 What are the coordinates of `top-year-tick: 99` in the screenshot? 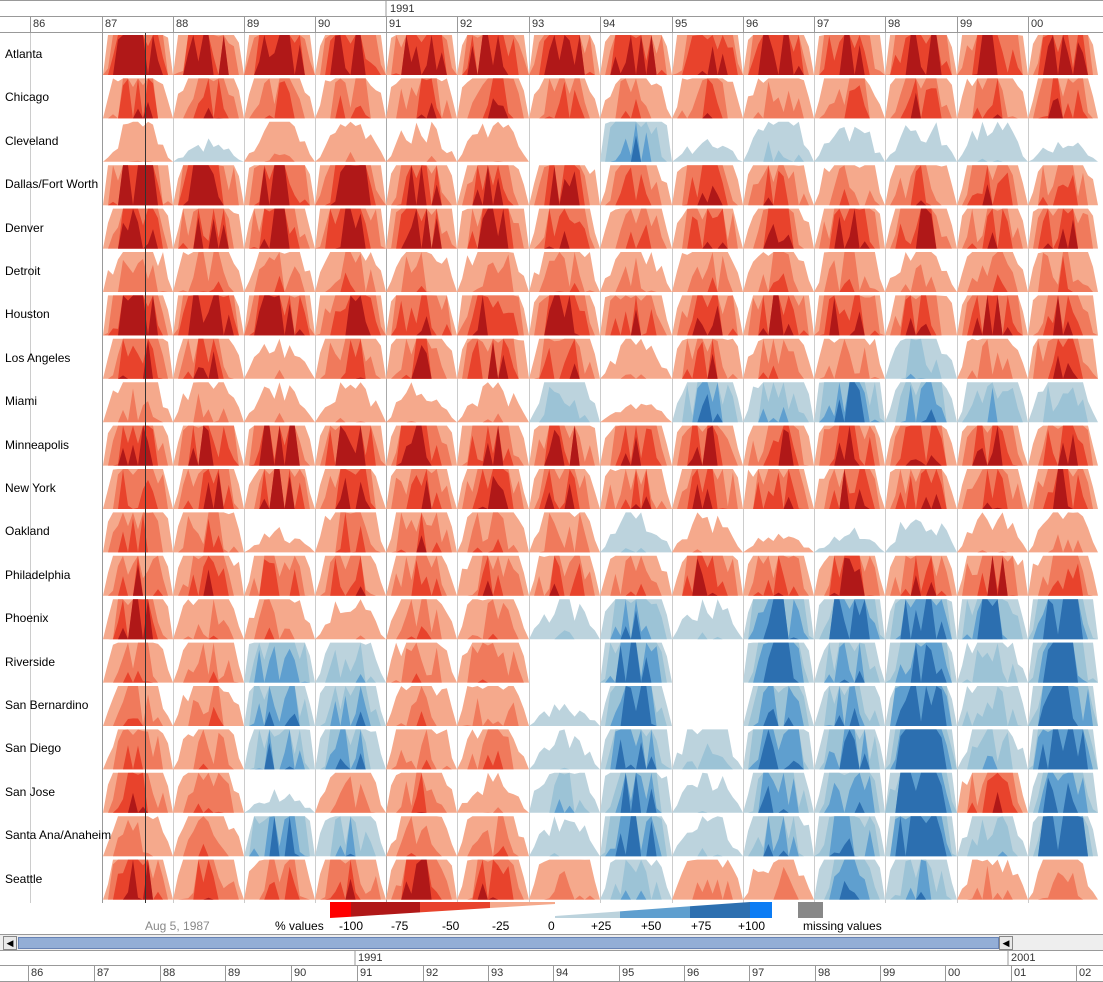 It's located at (966, 24).